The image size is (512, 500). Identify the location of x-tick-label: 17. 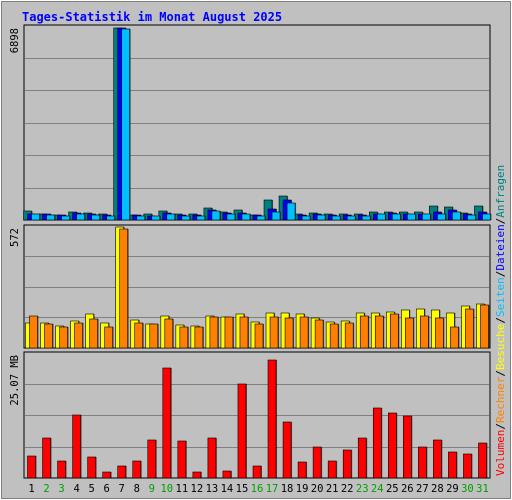
(272, 489).